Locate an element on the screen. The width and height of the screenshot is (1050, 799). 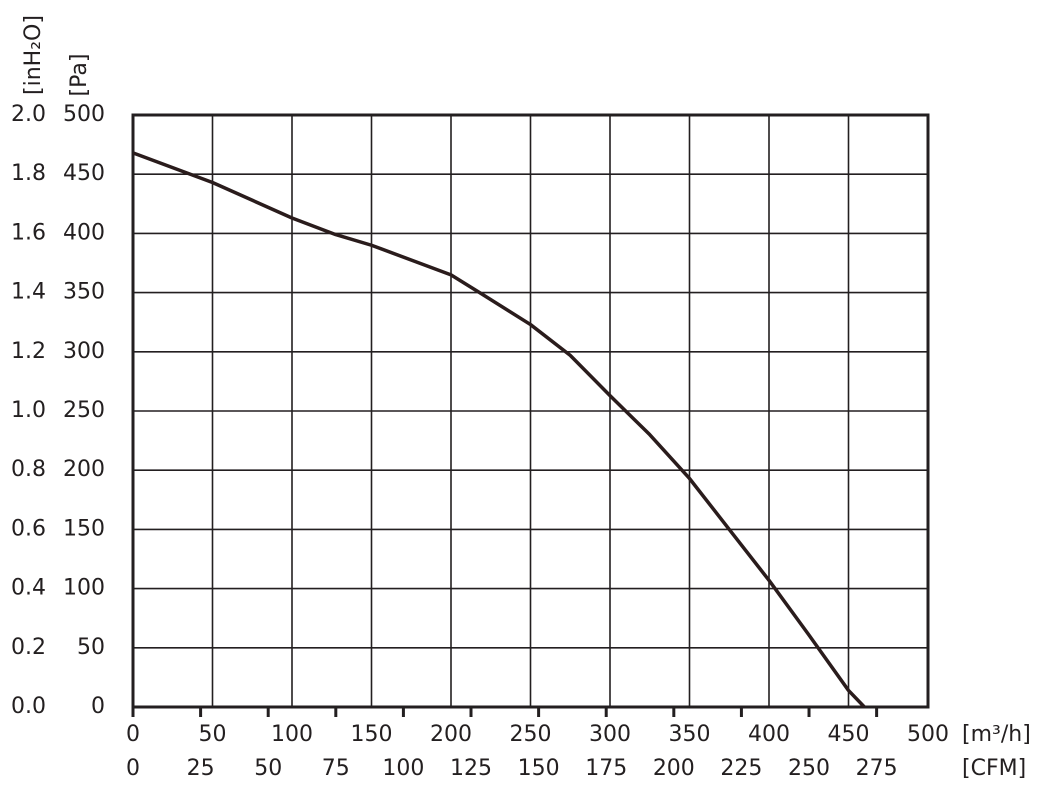
x2-tick-label: 250 is located at coordinates (809, 768).